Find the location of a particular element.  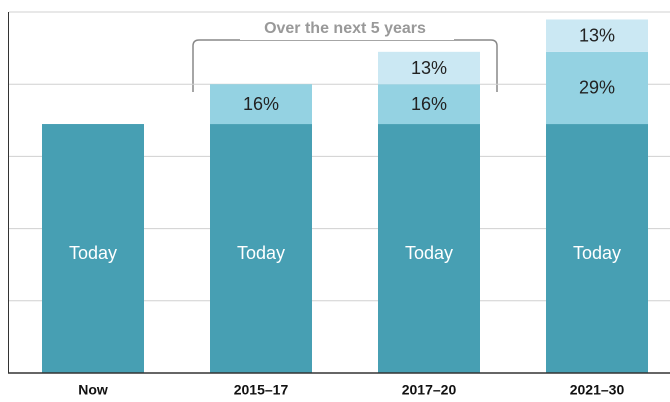

annotation: Over the next 5 years is located at coordinates (345, 28).